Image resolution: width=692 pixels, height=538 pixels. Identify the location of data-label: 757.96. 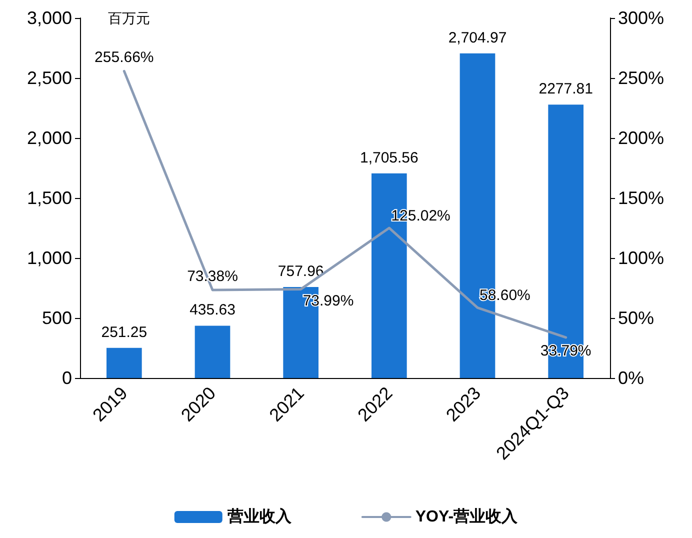
(301, 271).